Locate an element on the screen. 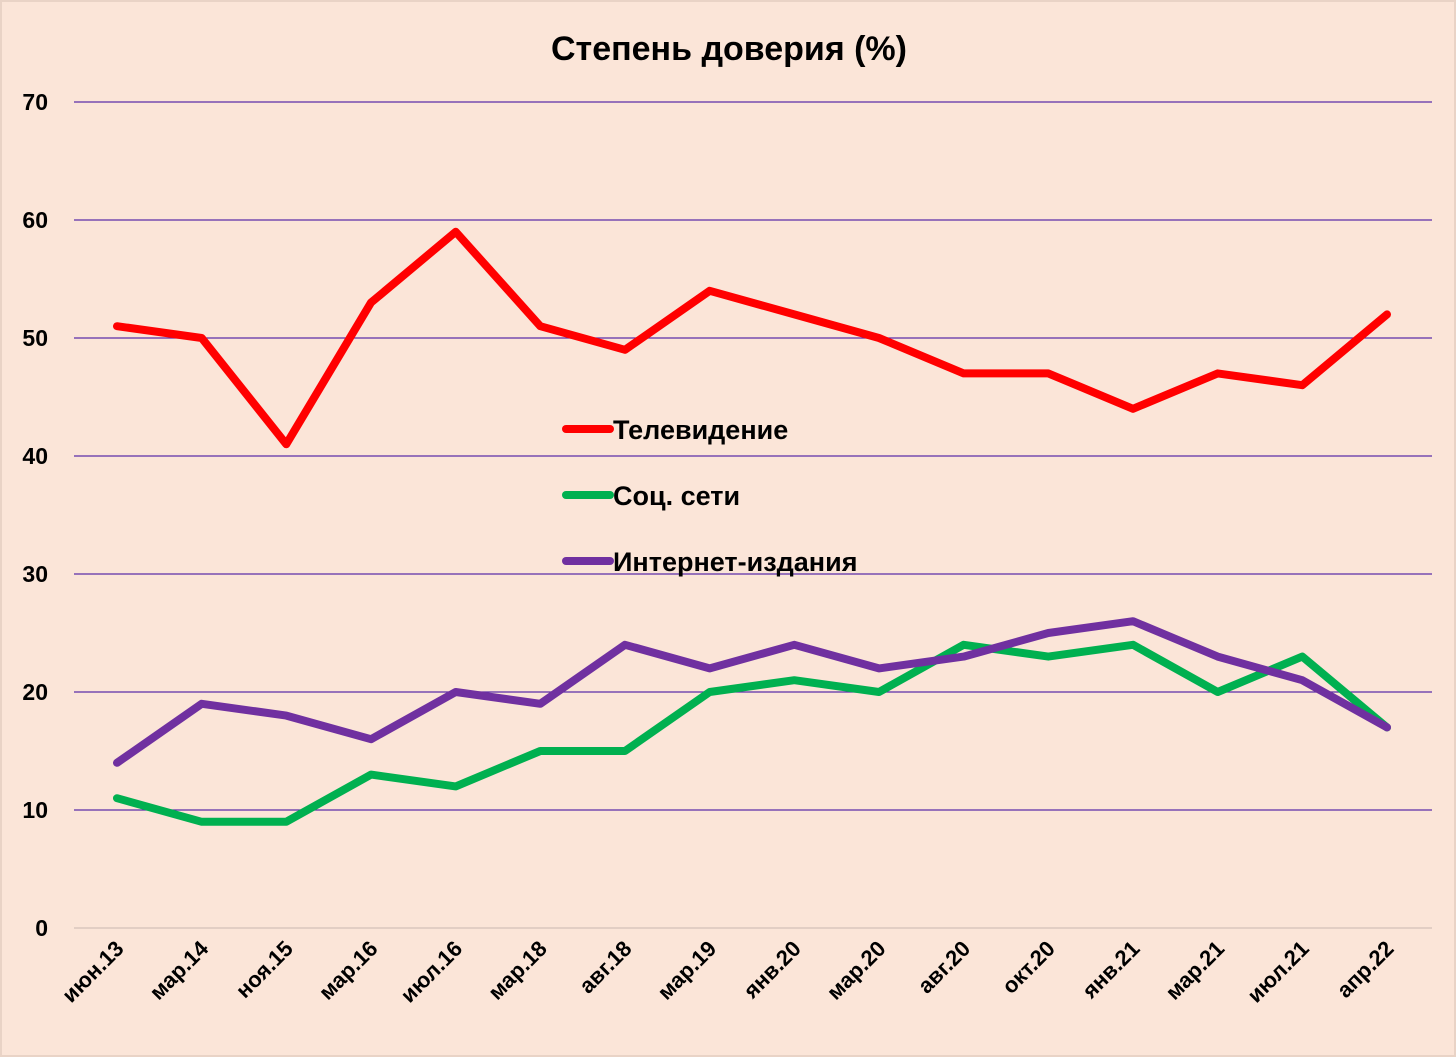  y-axis-ticks: 0 10 20 30 40 50 60 70 is located at coordinates (35, 515).